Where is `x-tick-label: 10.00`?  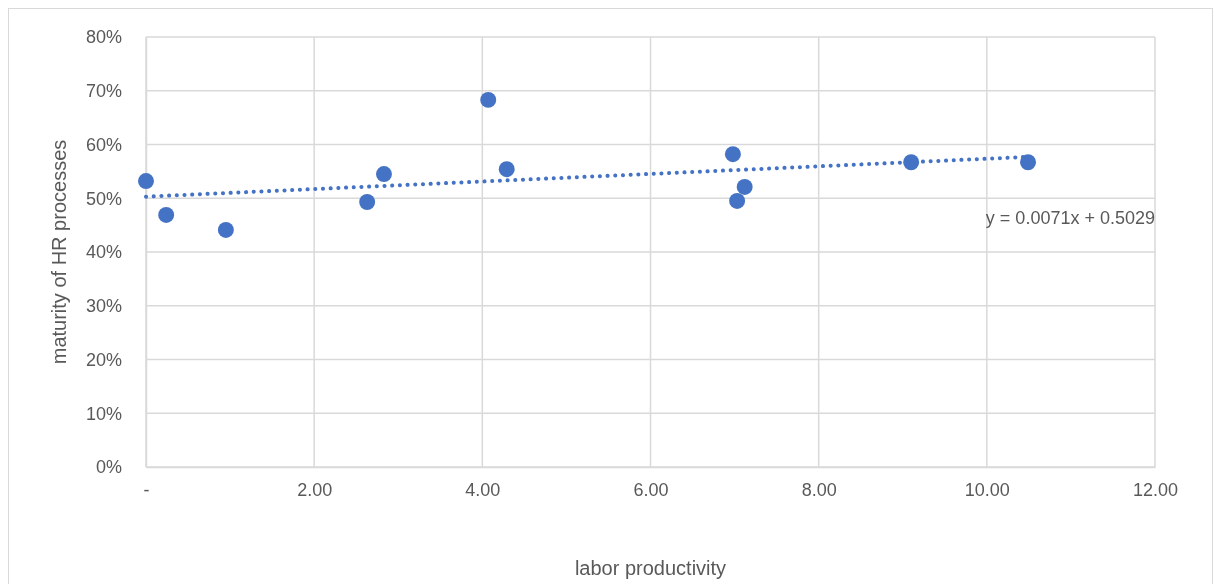 x-tick-label: 10.00 is located at coordinates (987, 489).